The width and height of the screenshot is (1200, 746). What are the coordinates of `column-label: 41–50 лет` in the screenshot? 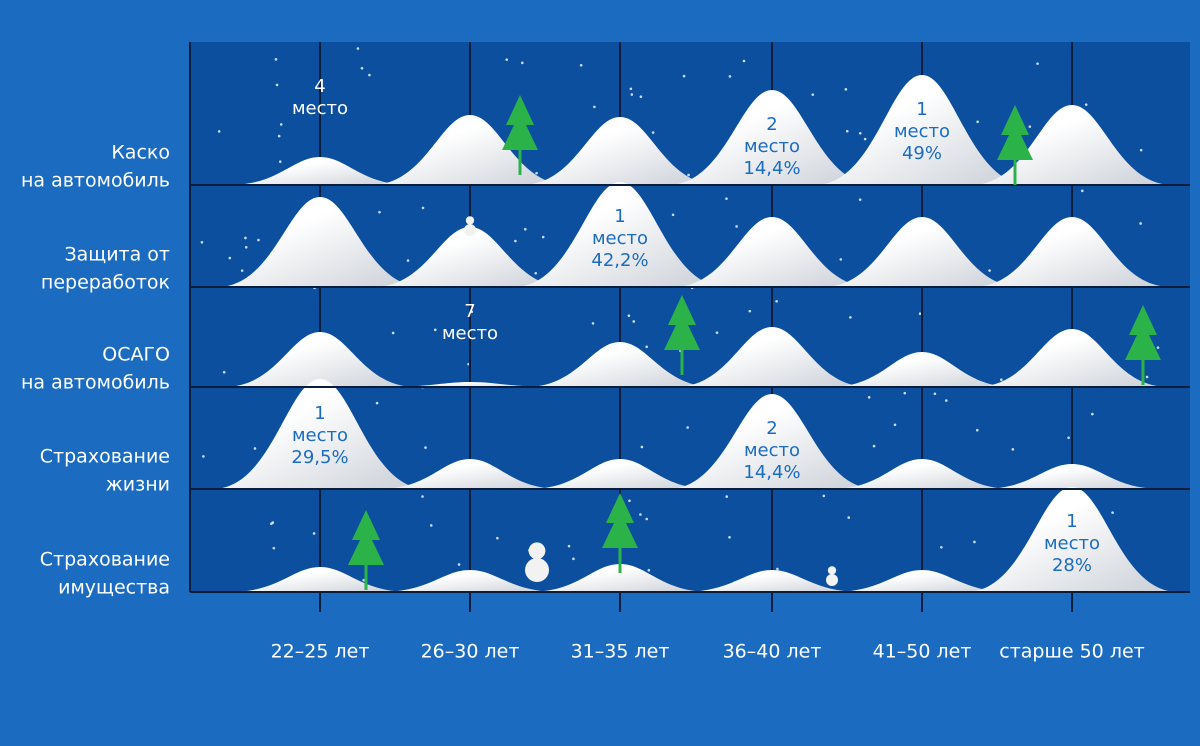 It's located at (922, 652).